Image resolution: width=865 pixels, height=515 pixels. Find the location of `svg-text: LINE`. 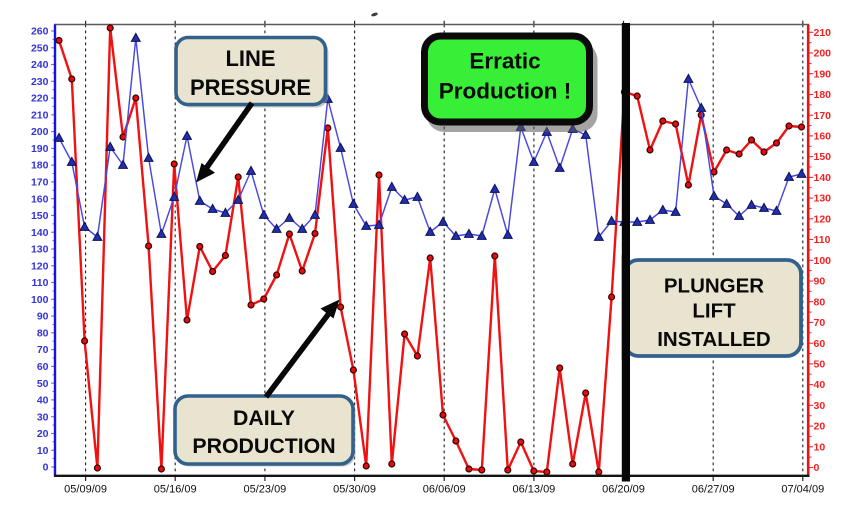

svg-text: LINE is located at coordinates (250, 58).